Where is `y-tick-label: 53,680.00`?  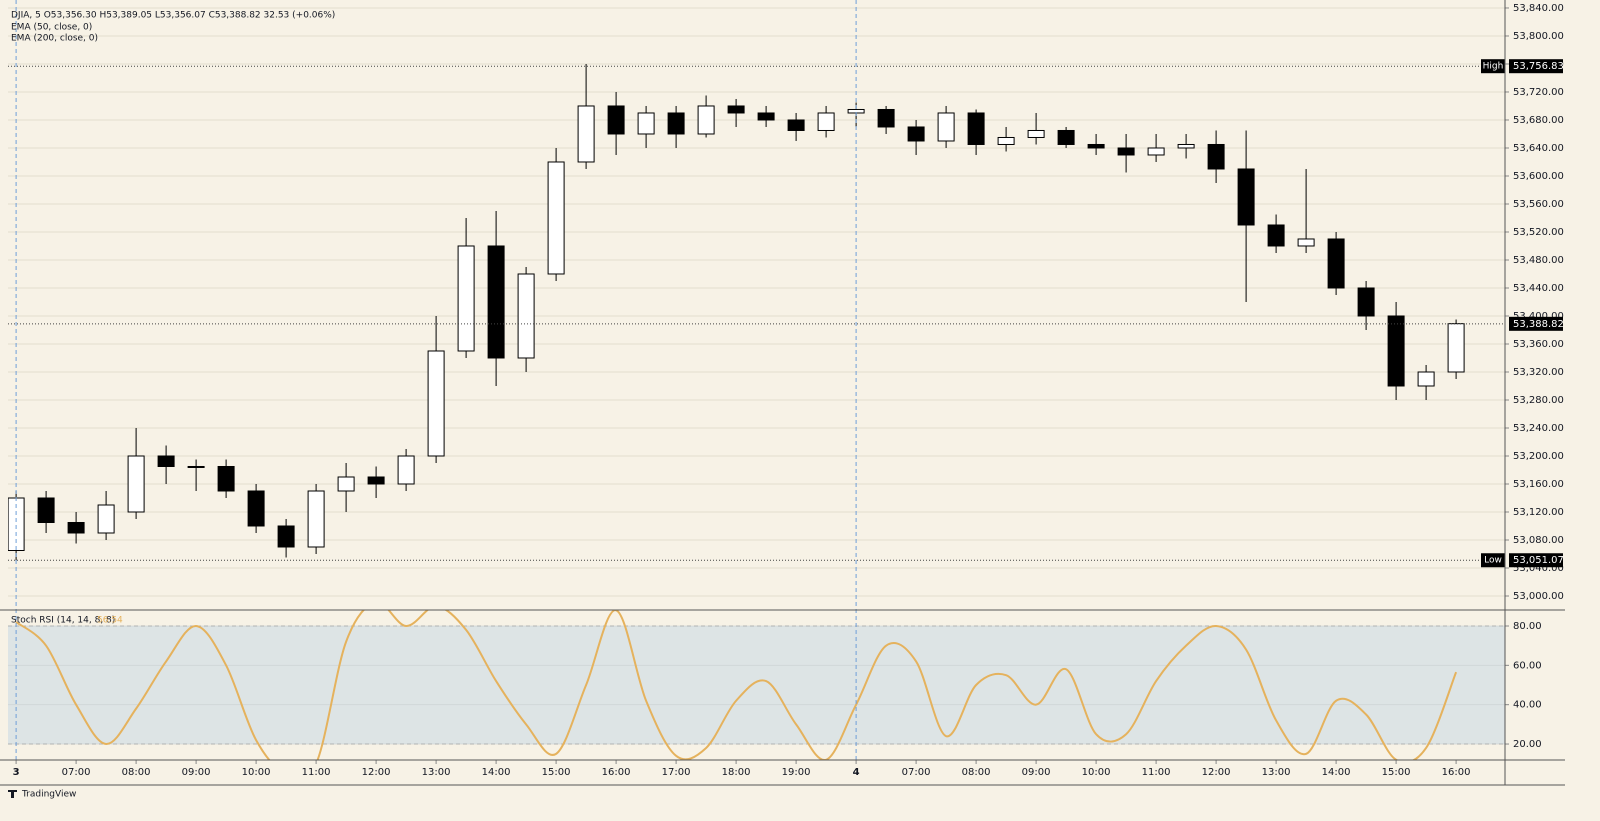
y-tick-label: 53,680.00 is located at coordinates (1538, 120).